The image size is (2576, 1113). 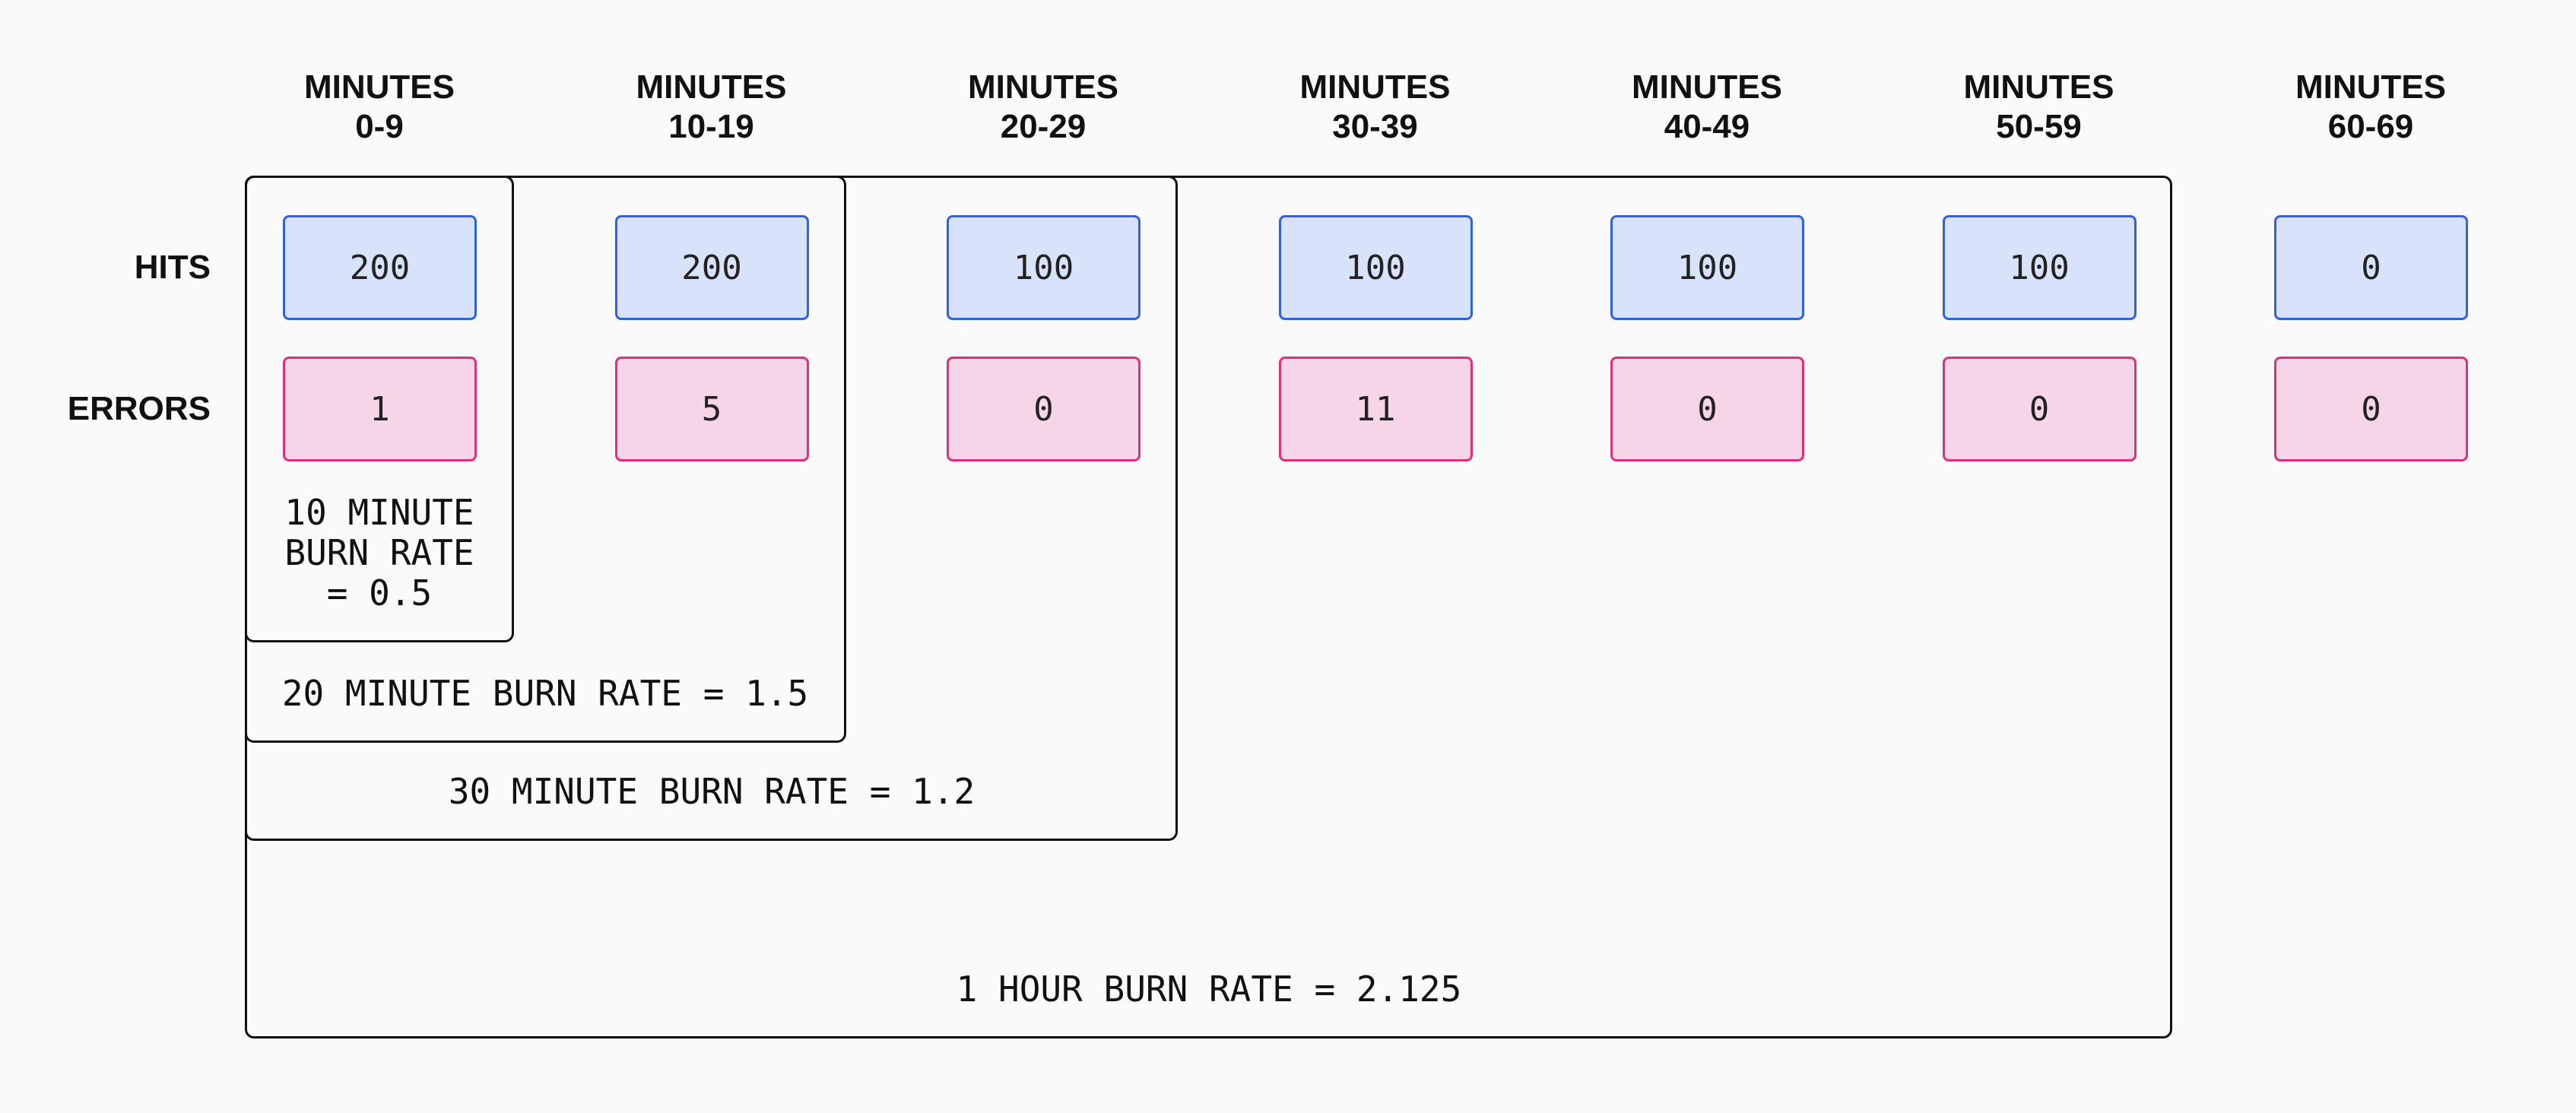 I want to click on burn-rate-label: 20 MINUTE BURN RATE = 1.5, so click(x=545, y=693).